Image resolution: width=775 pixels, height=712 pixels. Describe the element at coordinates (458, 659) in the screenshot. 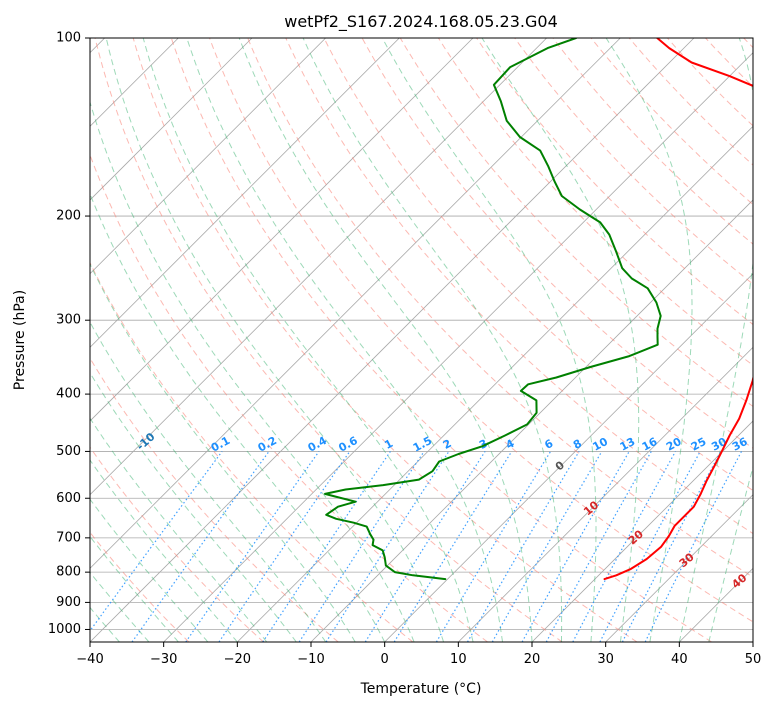

I see `x-tick-label: 10` at that location.